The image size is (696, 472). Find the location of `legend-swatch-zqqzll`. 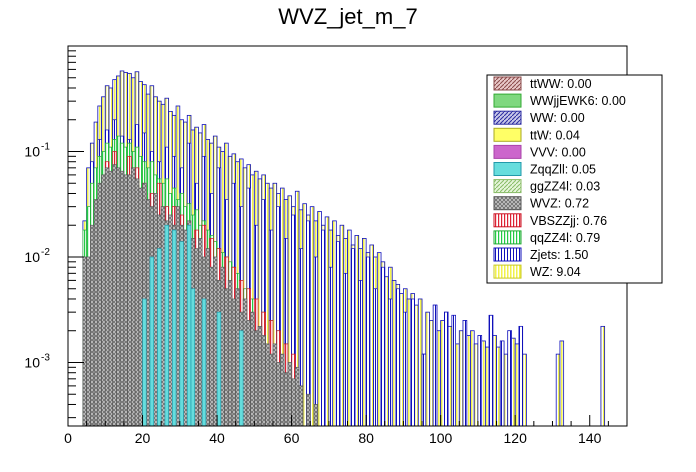

legend-swatch-zqqzll is located at coordinates (507, 169).